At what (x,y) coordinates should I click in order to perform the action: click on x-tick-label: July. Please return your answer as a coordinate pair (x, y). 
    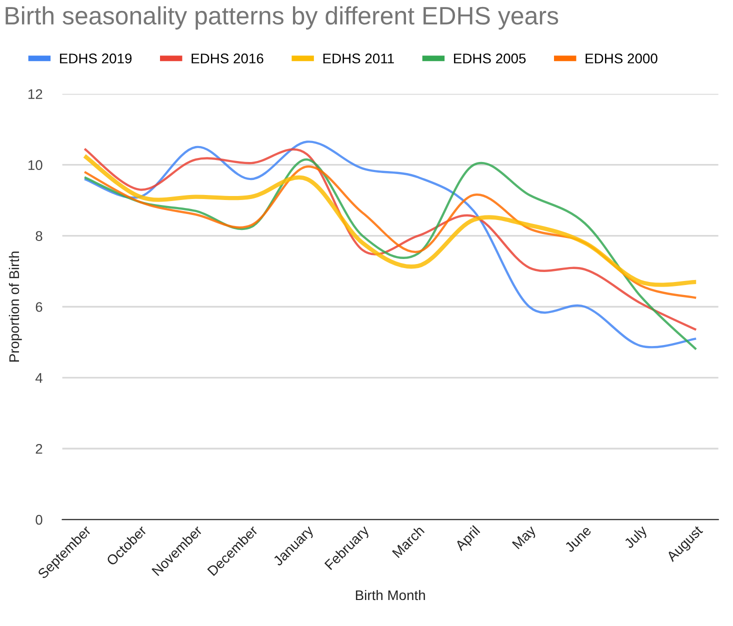
    Looking at the image, I should click on (636, 537).